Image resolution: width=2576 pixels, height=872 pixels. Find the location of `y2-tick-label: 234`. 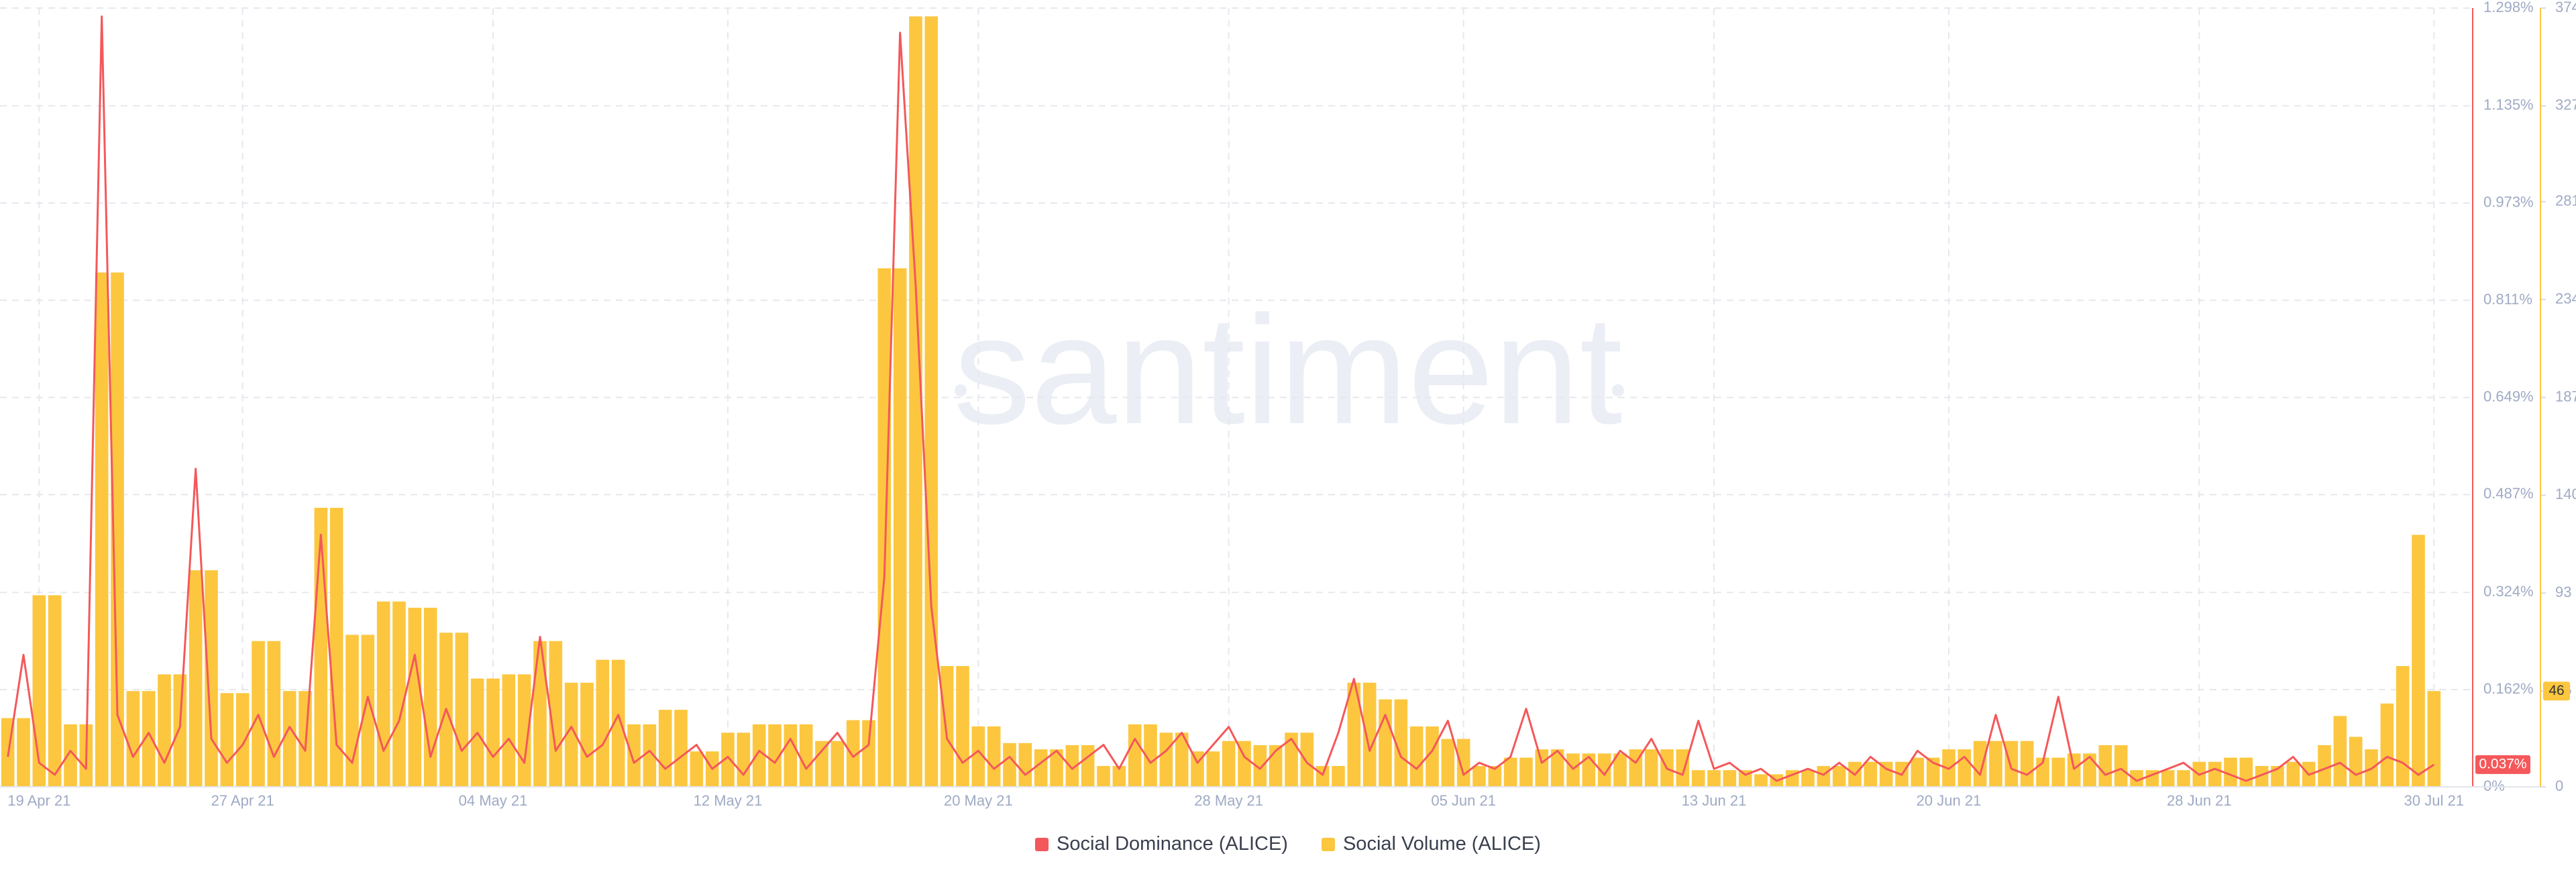

y2-tick-label: 234 is located at coordinates (2565, 298).